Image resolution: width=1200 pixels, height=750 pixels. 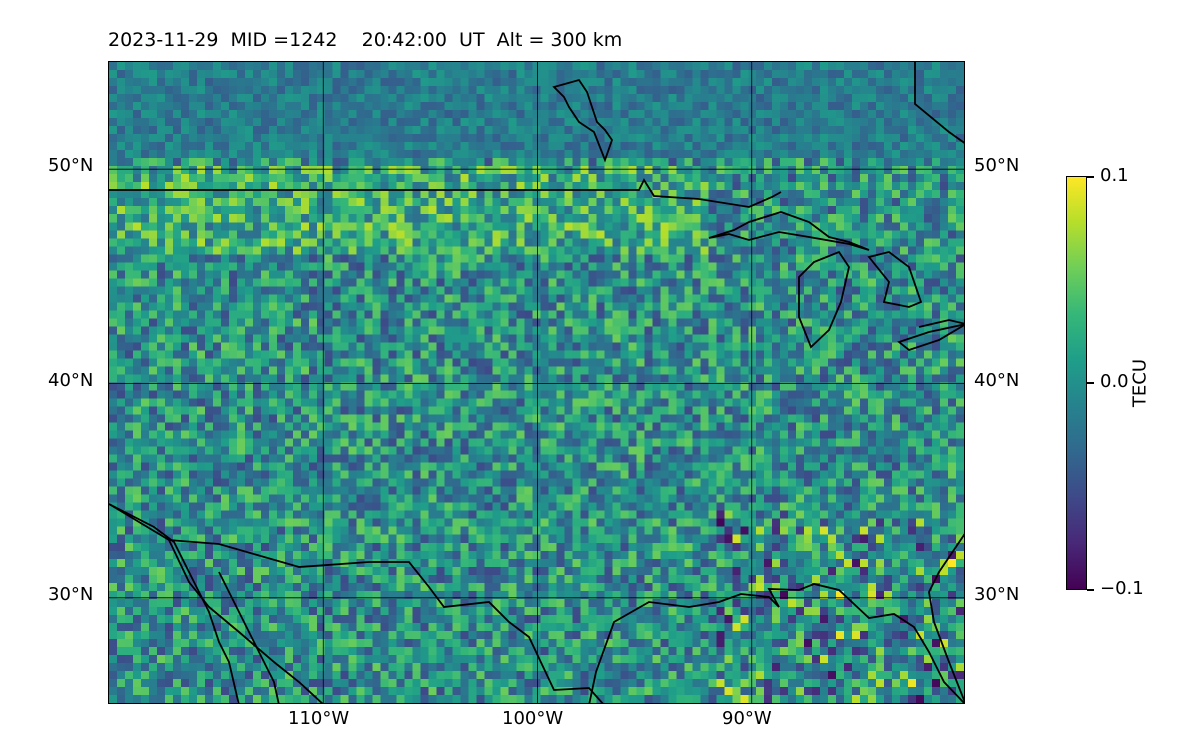 I want to click on colorbar-label-max: 0.1, so click(x=1114, y=175).